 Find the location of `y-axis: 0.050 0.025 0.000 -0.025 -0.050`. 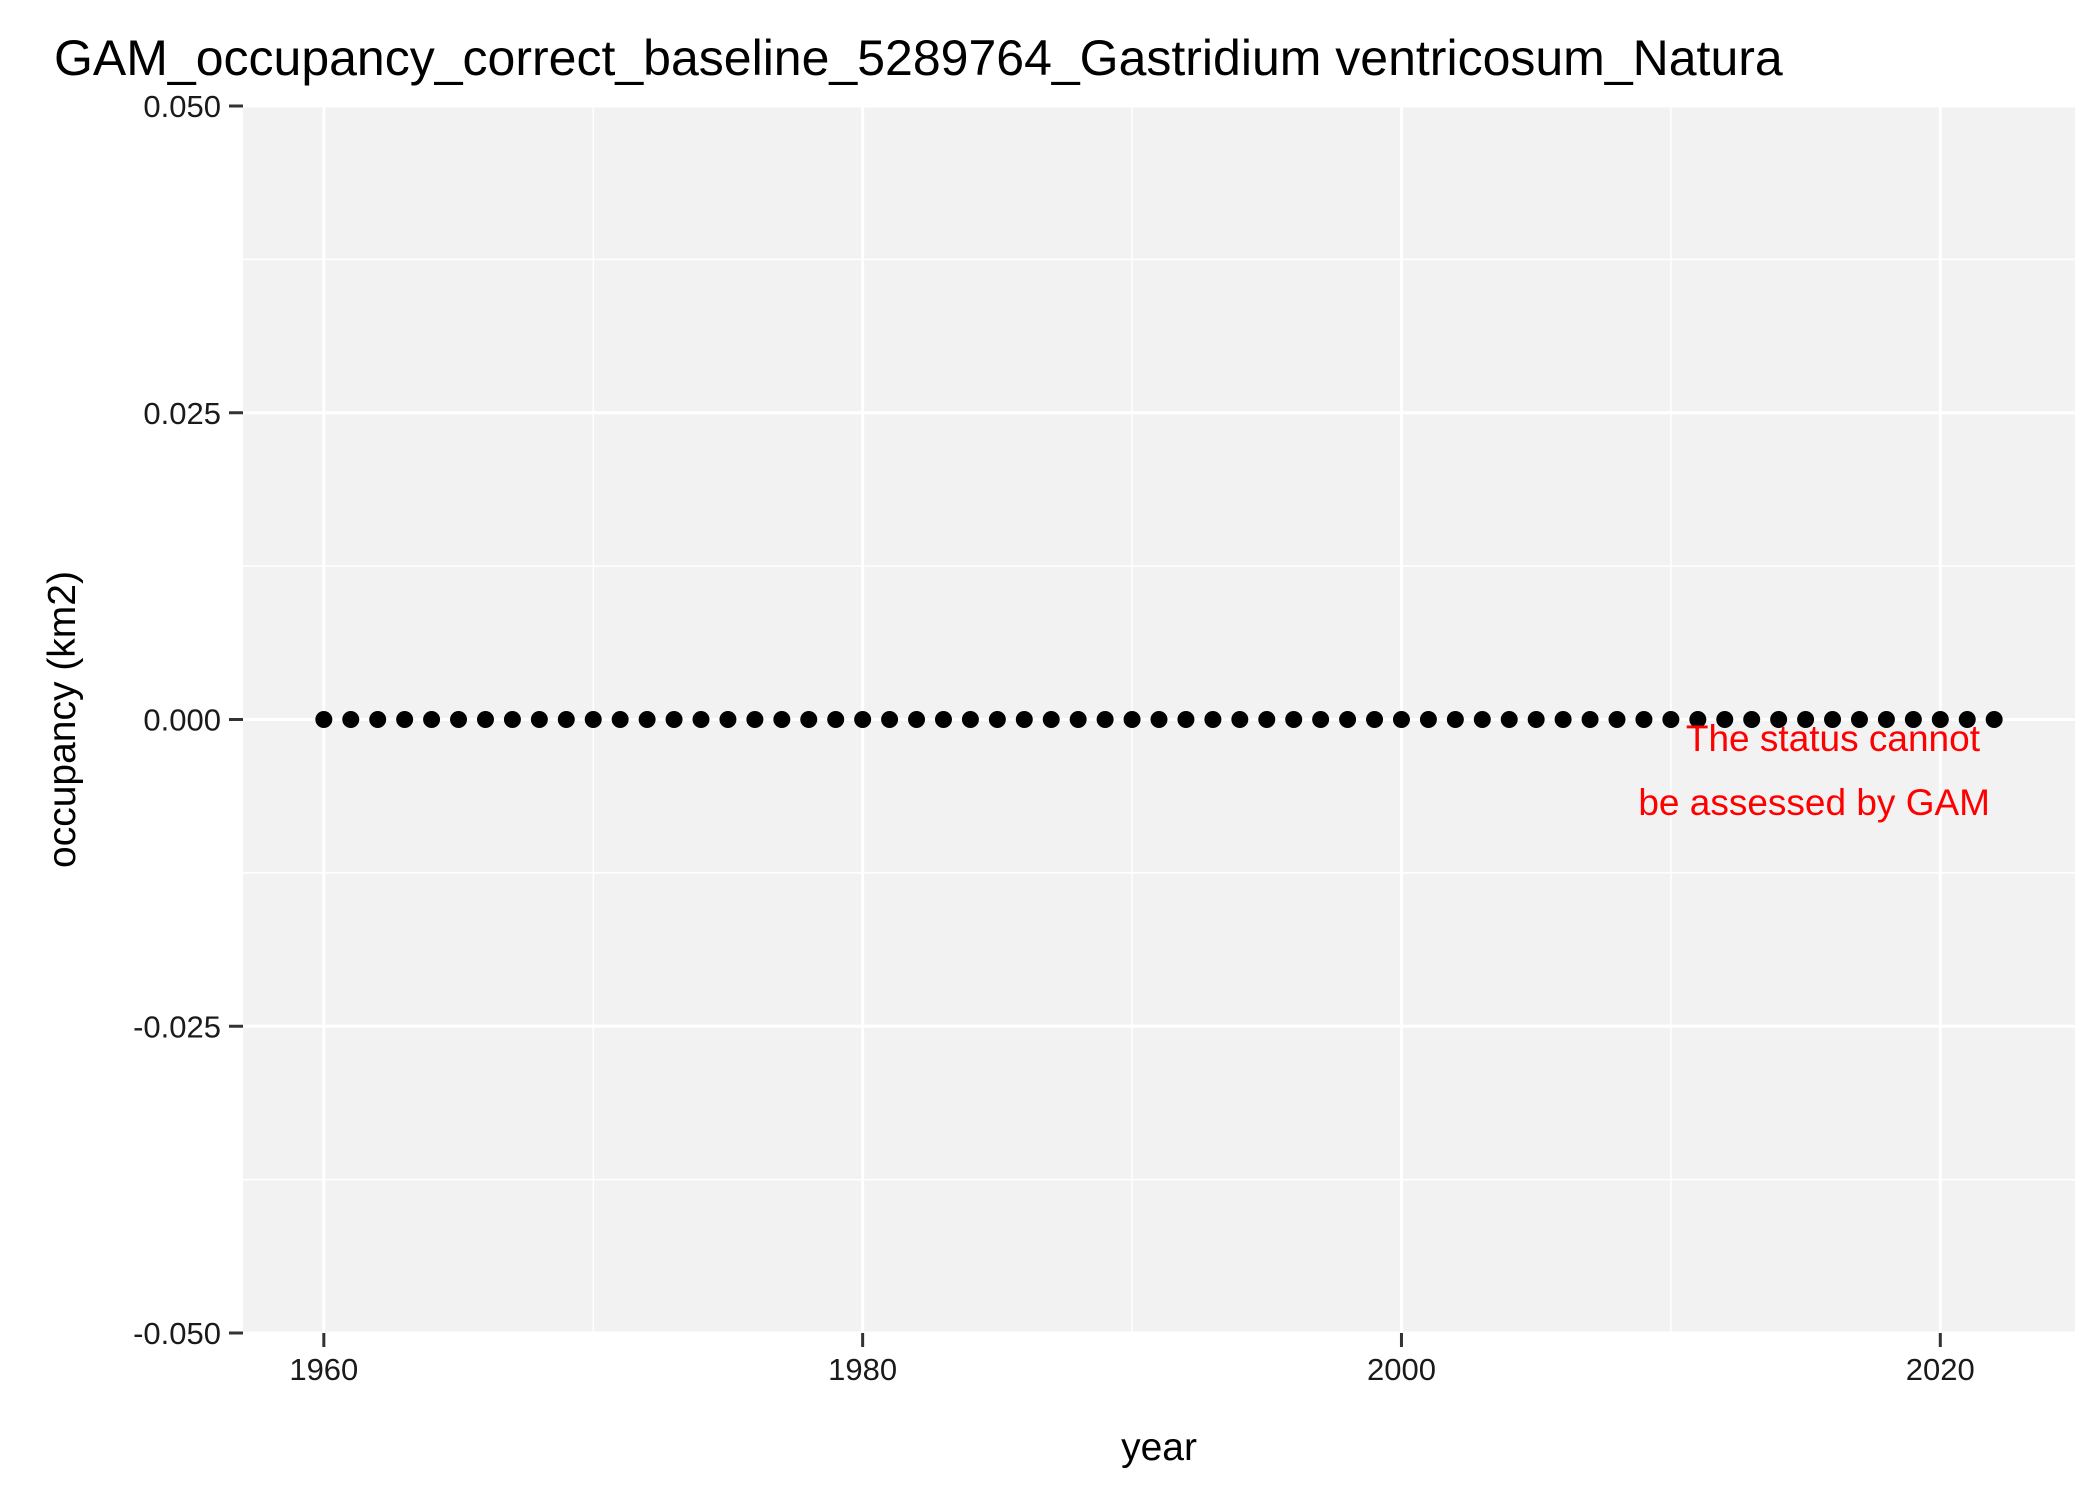

y-axis: 0.050 0.025 0.000 -0.025 -0.050 is located at coordinates (188, 720).